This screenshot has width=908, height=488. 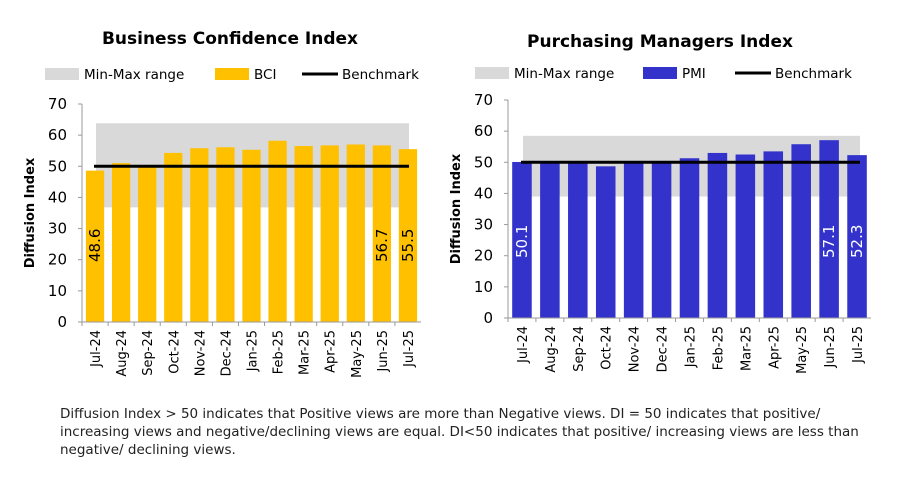 What do you see at coordinates (230, 39) in the screenshot?
I see `chart-title: Business Confidence Index` at bounding box center [230, 39].